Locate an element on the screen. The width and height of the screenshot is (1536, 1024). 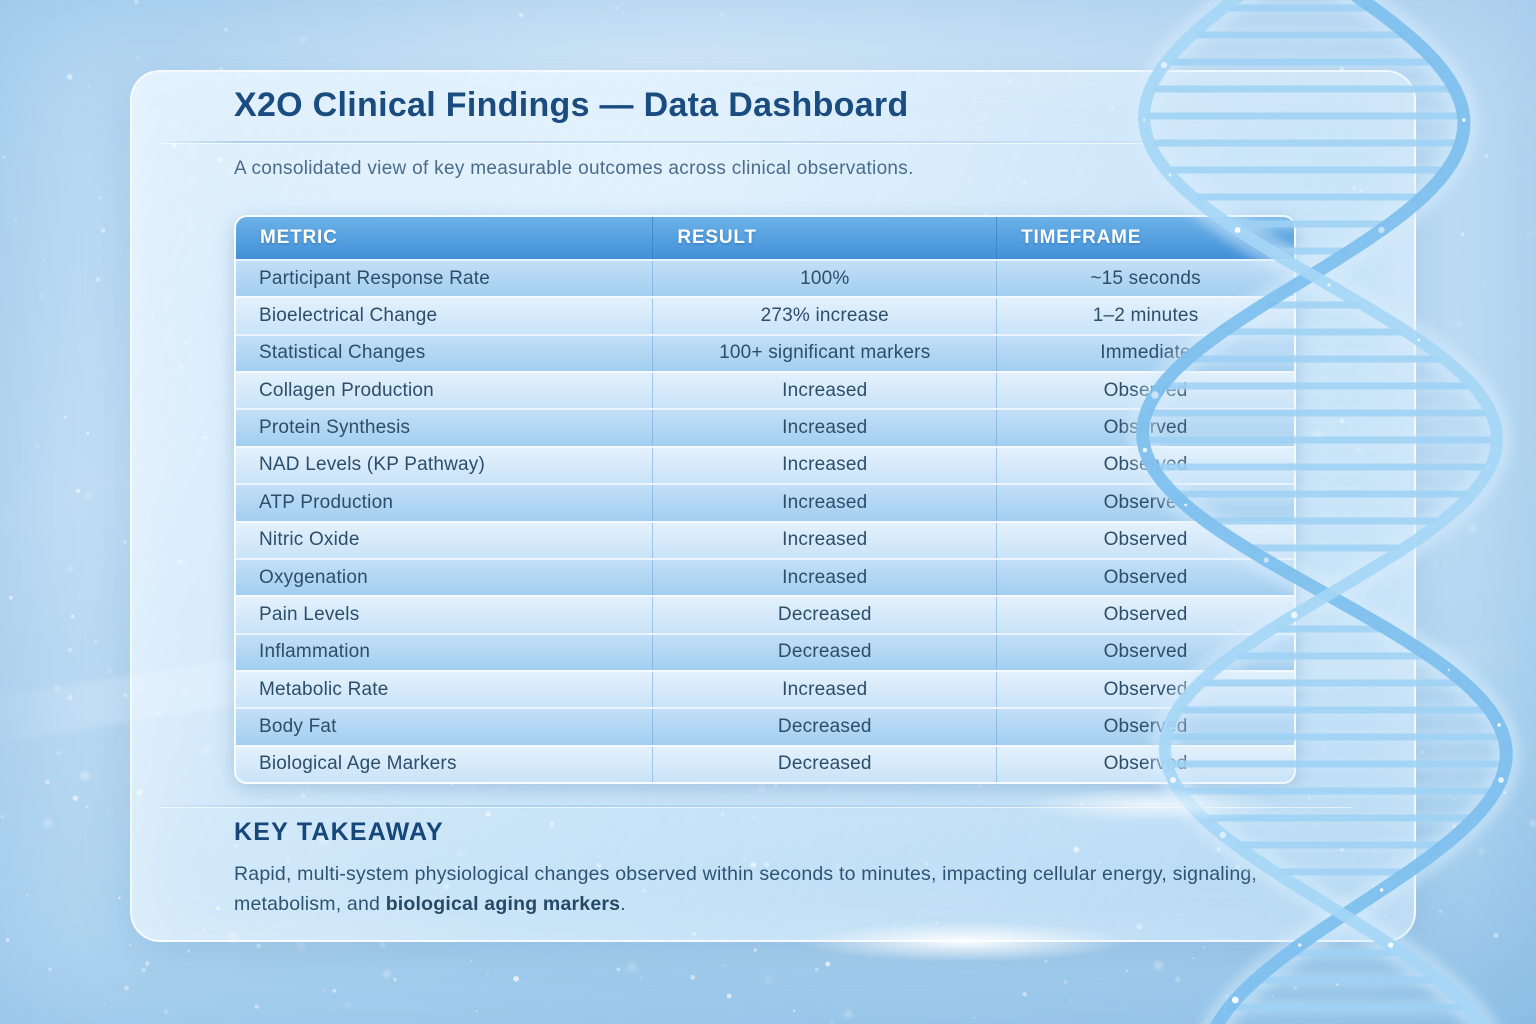
metric-cell: Metabolic Rate is located at coordinates (324, 689).